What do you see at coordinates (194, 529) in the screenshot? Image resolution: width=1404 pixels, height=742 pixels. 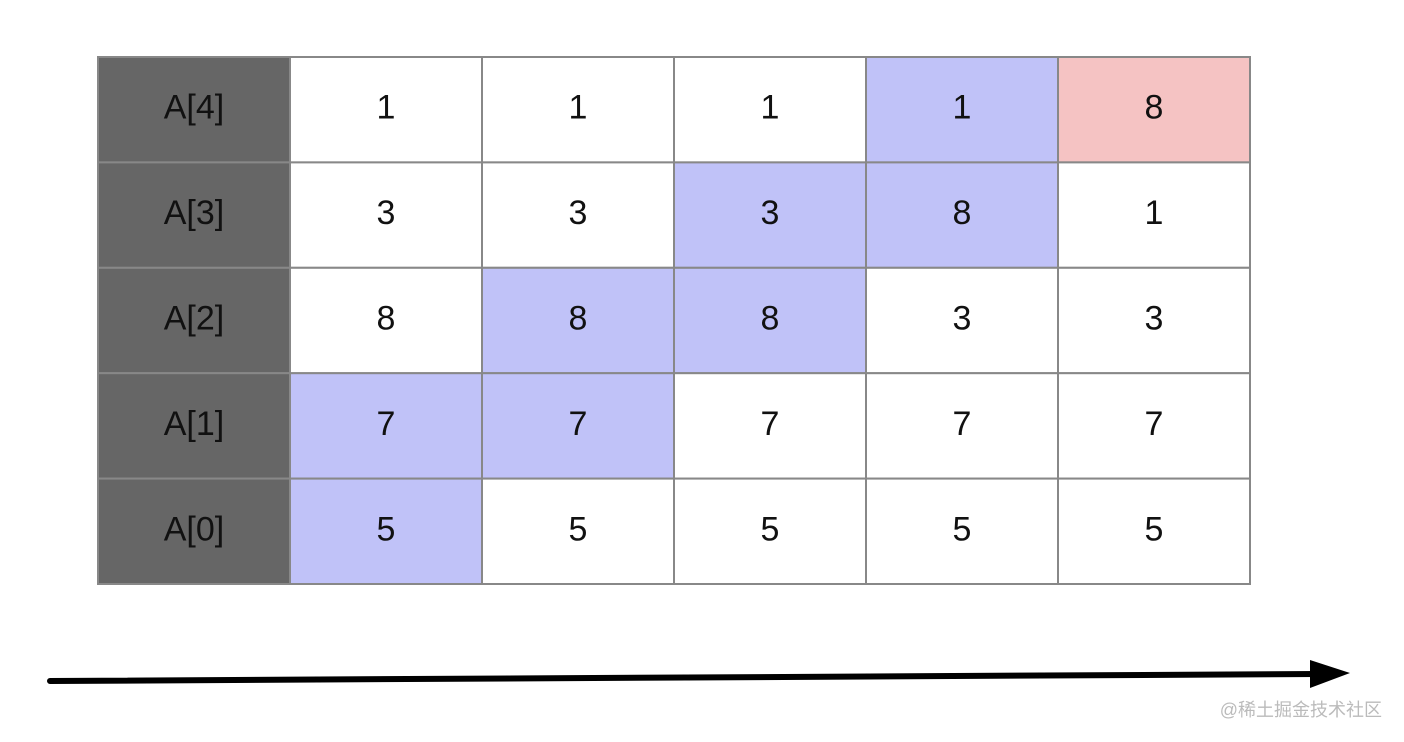 I see `row-label: A[0]` at bounding box center [194, 529].